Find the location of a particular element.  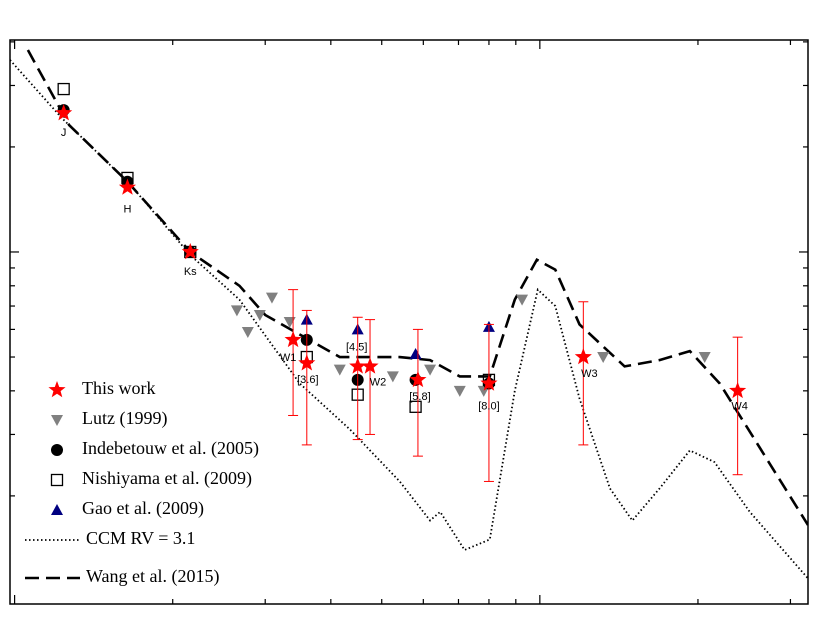

legend-label: CCM RV = 3.1 is located at coordinates (140, 538).